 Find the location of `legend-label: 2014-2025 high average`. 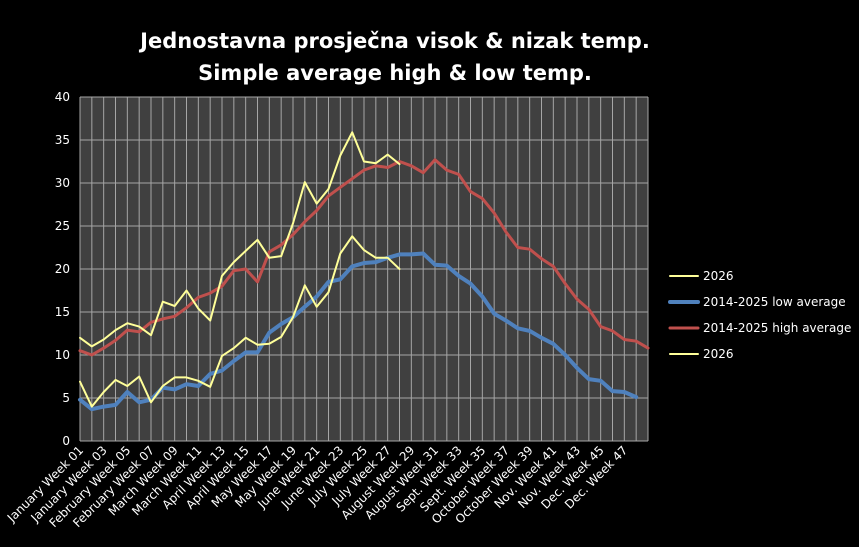

legend-label: 2014-2025 high average is located at coordinates (777, 328).